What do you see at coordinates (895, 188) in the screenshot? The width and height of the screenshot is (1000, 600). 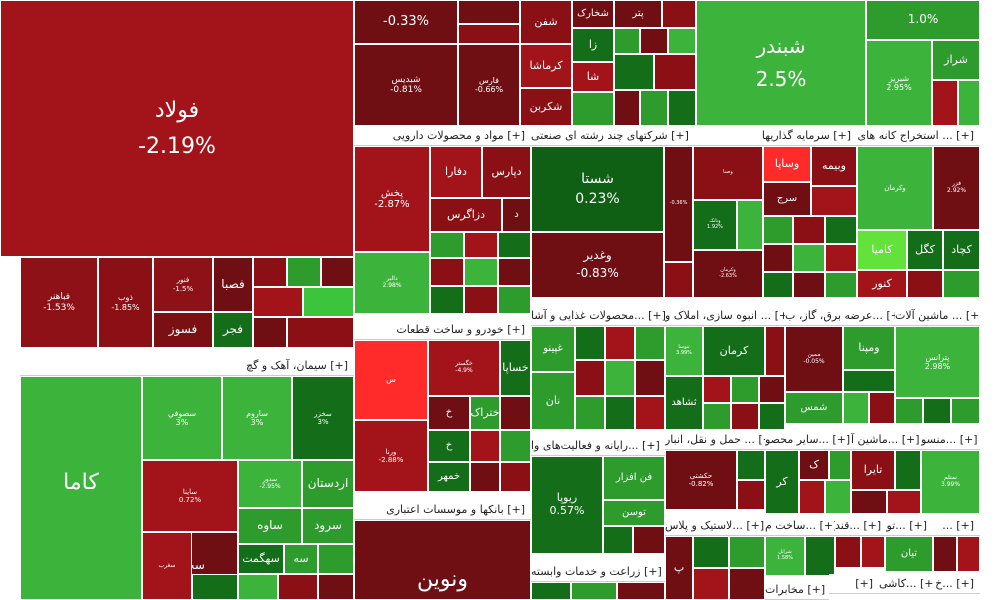 I see `tile-fazar: وکرمان` at bounding box center [895, 188].